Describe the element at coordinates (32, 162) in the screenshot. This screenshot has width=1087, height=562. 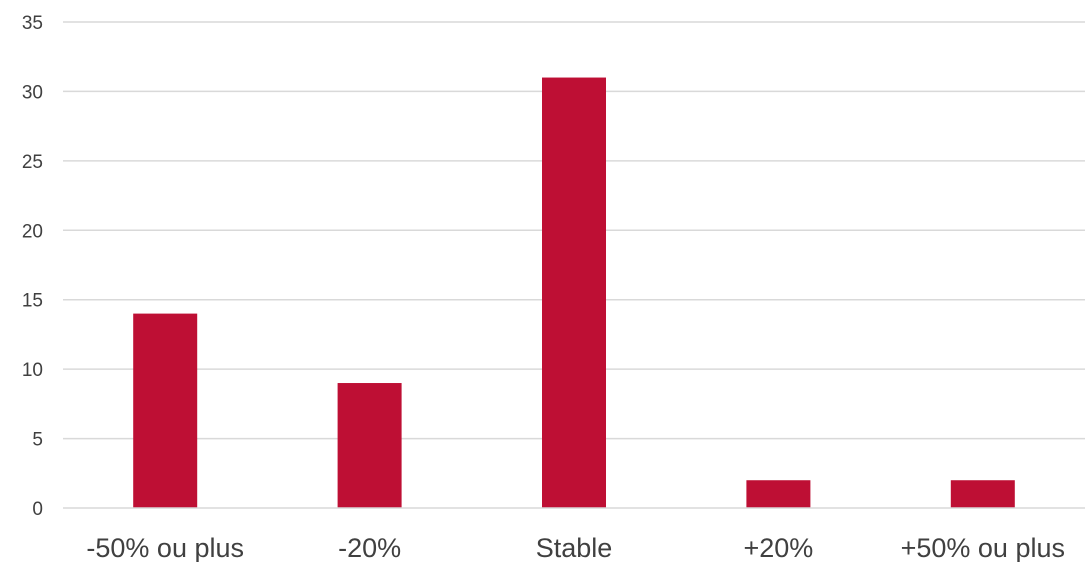
I see `y-tick-label: 25` at that location.